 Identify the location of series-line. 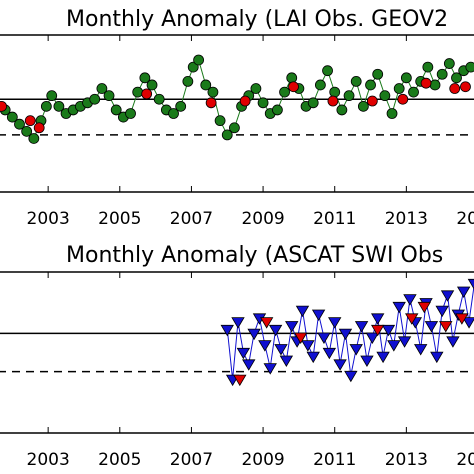
(350, 331).